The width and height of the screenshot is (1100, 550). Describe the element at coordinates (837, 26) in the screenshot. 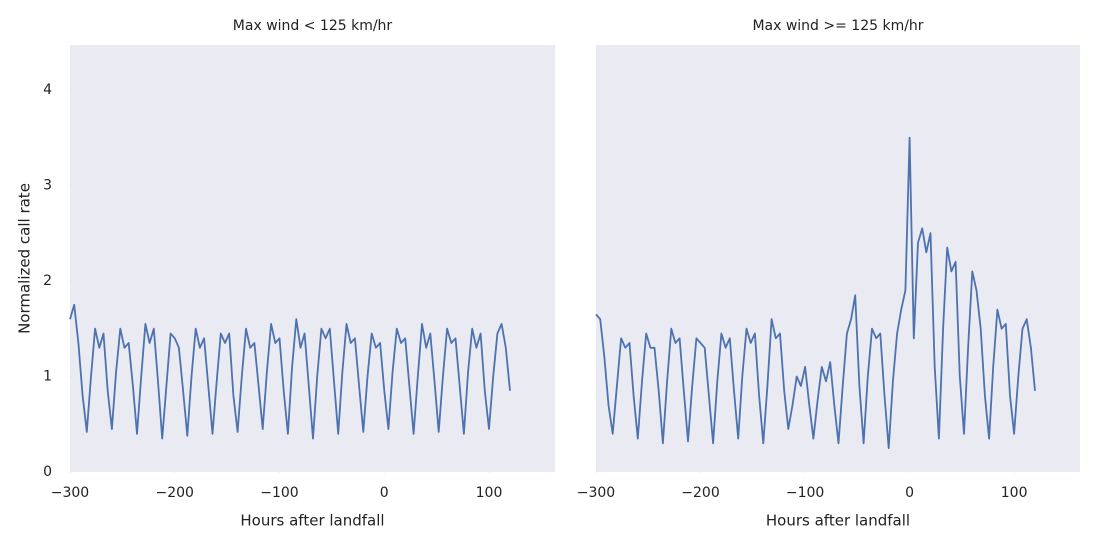

I see `panel-title: Max wind >= 125 km/hr` at that location.